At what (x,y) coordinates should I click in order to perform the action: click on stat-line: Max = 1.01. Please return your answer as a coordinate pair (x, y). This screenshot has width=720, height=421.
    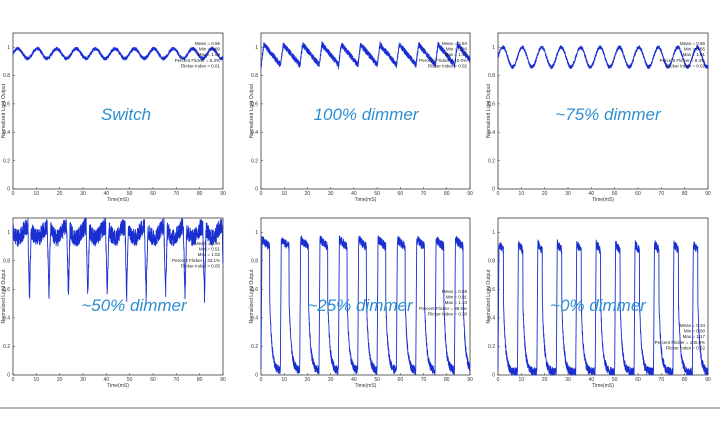
    Looking at the image, I should click on (694, 54).